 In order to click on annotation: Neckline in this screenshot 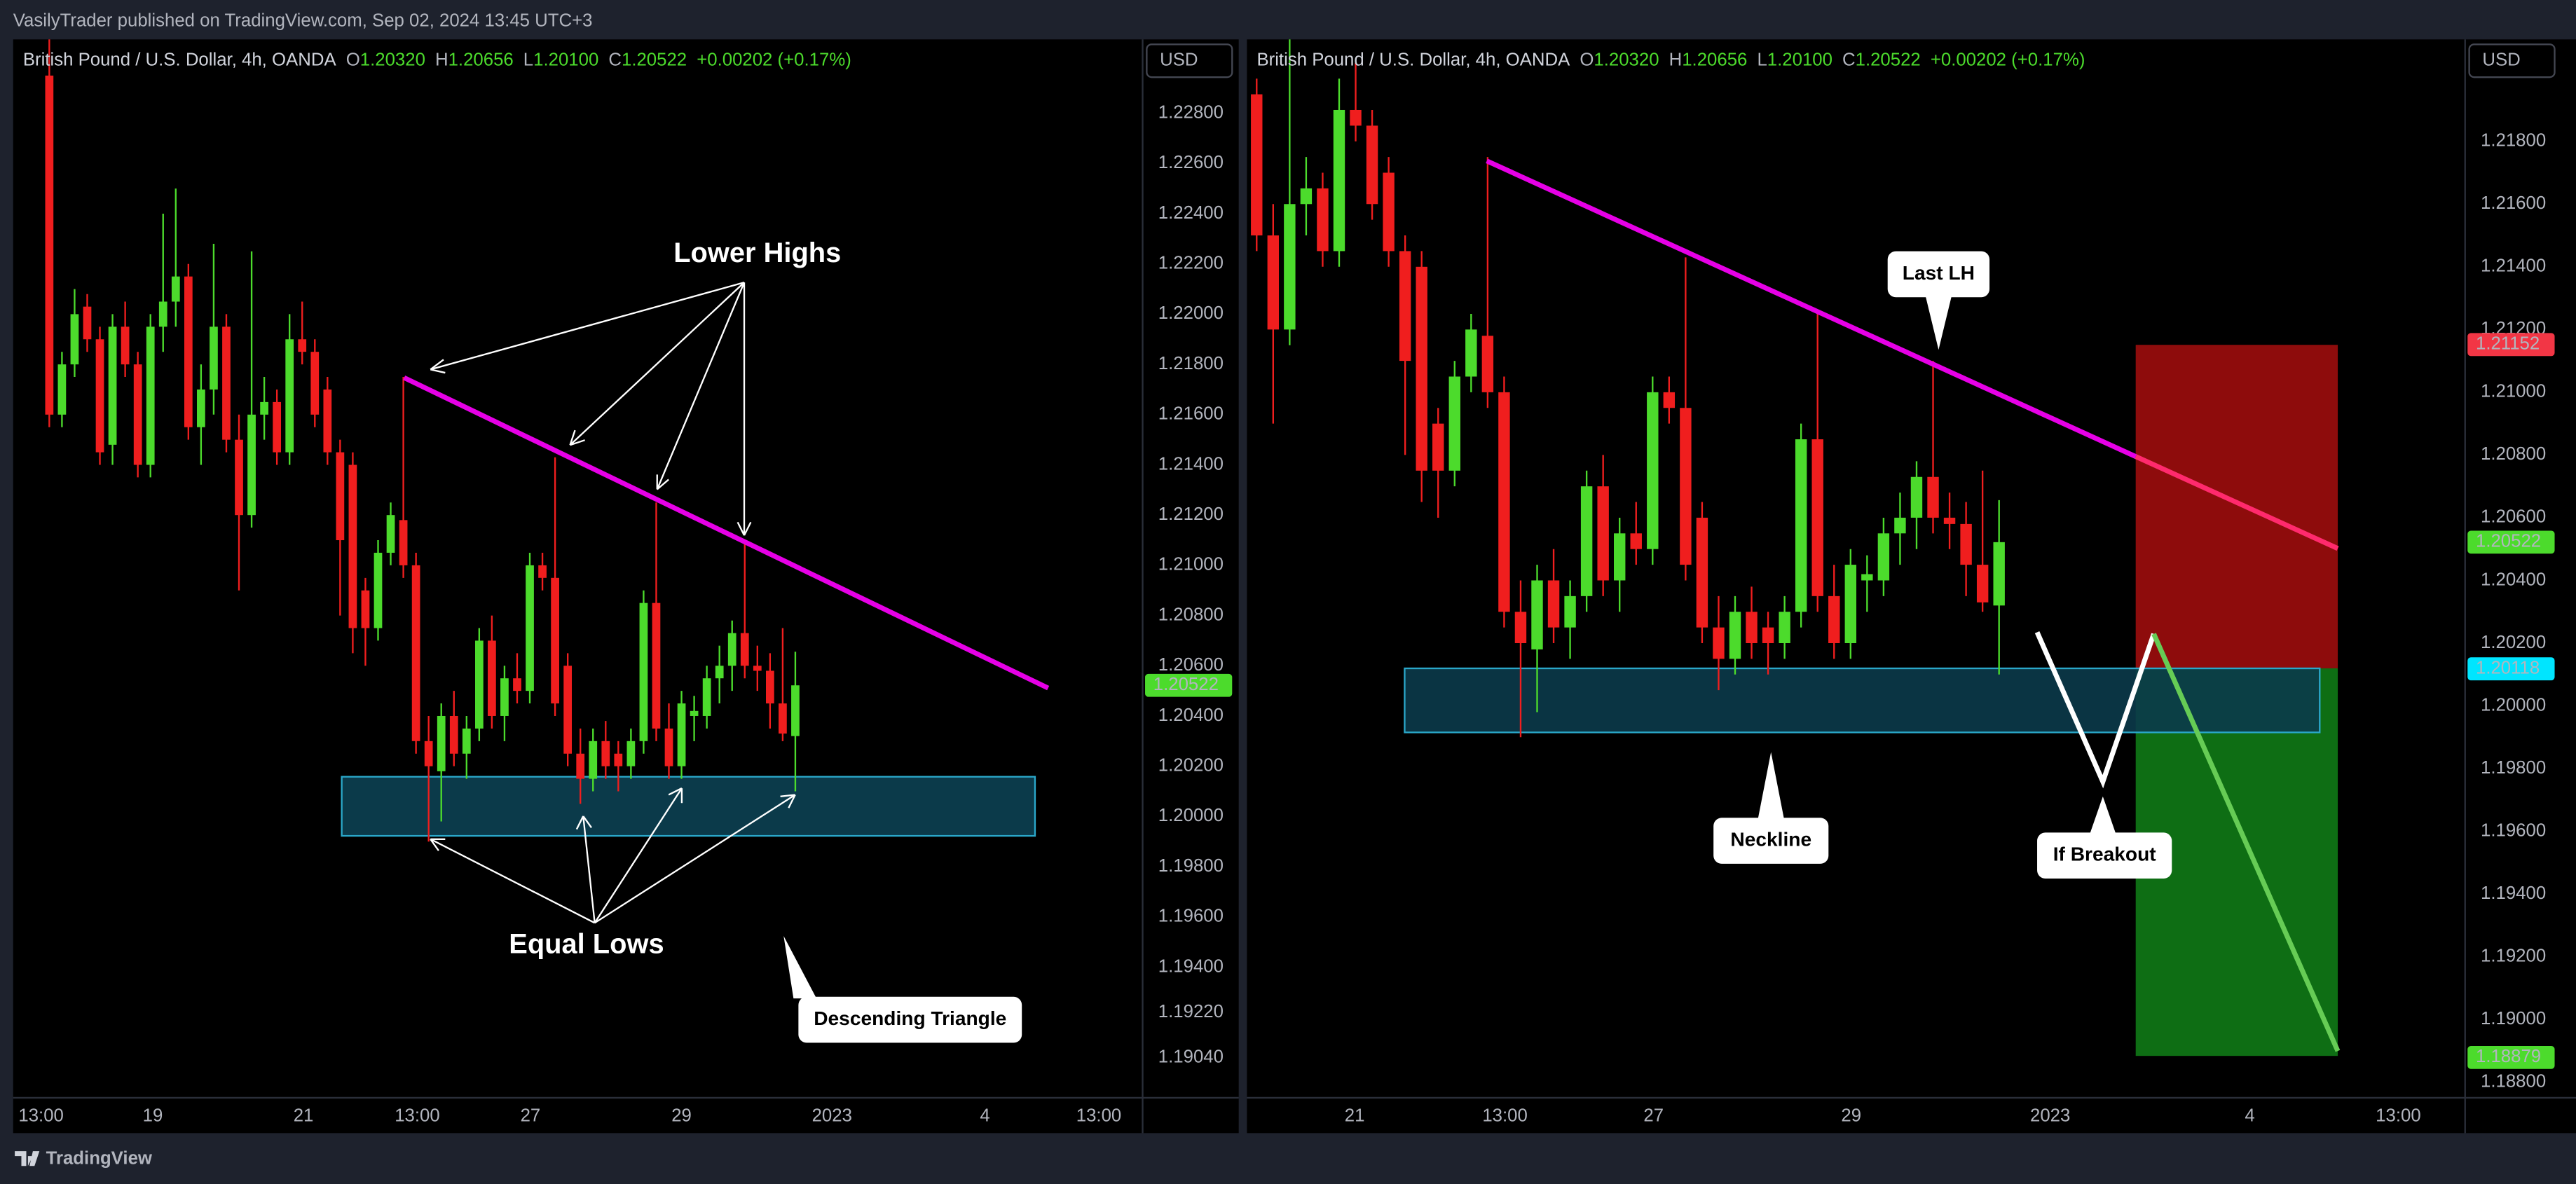, I will do `click(1771, 840)`.